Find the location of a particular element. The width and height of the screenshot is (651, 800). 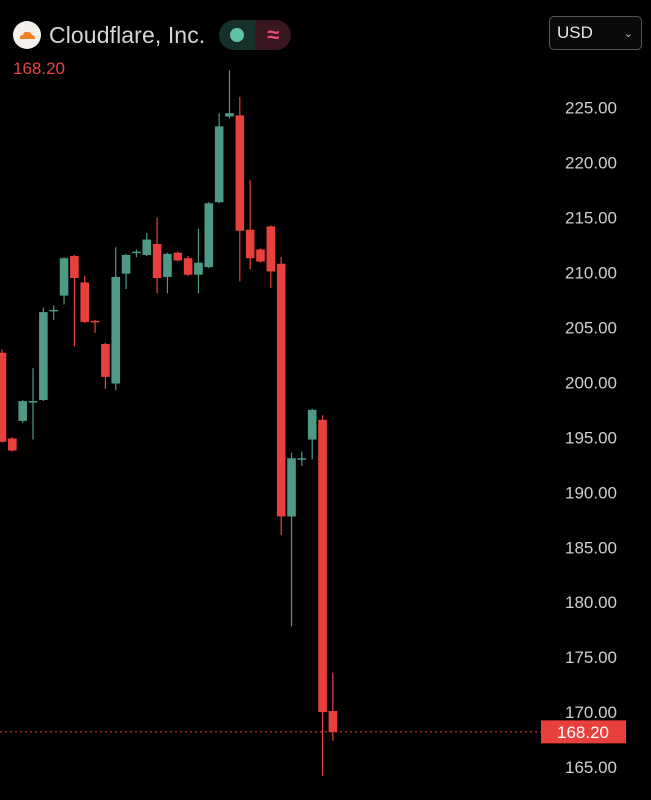

y-axis-tick: 200.00 is located at coordinates (591, 382).